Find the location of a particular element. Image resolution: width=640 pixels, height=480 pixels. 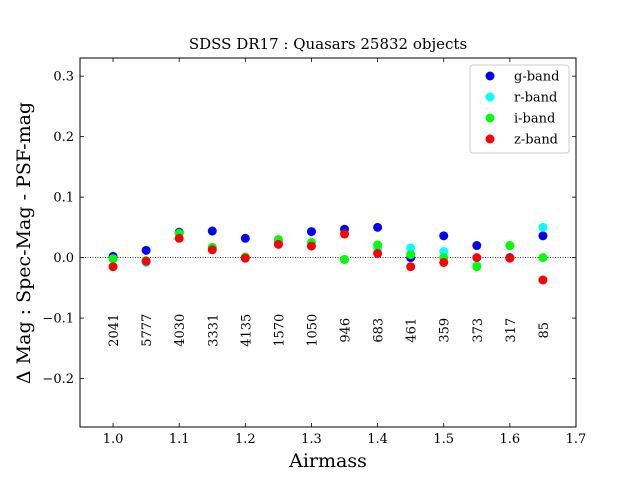

count-label: 85 is located at coordinates (544, 330).